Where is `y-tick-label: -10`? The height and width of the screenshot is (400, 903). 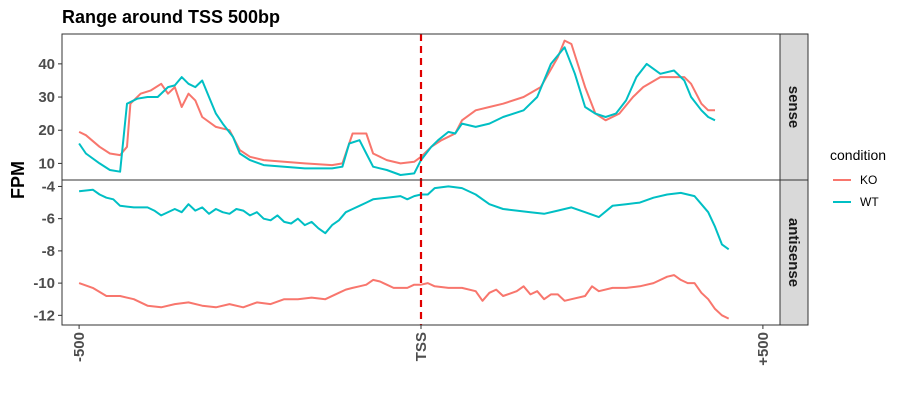
y-tick-label: -10 is located at coordinates (44, 283).